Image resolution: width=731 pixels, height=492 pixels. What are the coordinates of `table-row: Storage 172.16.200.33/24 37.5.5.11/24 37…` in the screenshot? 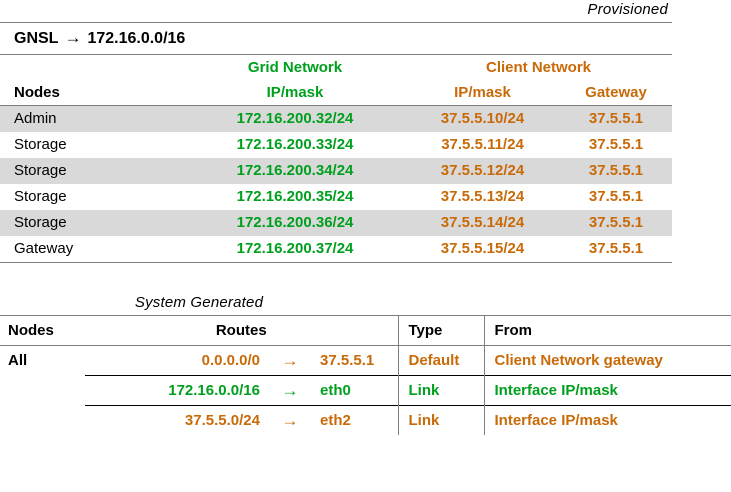 It's located at (336, 145).